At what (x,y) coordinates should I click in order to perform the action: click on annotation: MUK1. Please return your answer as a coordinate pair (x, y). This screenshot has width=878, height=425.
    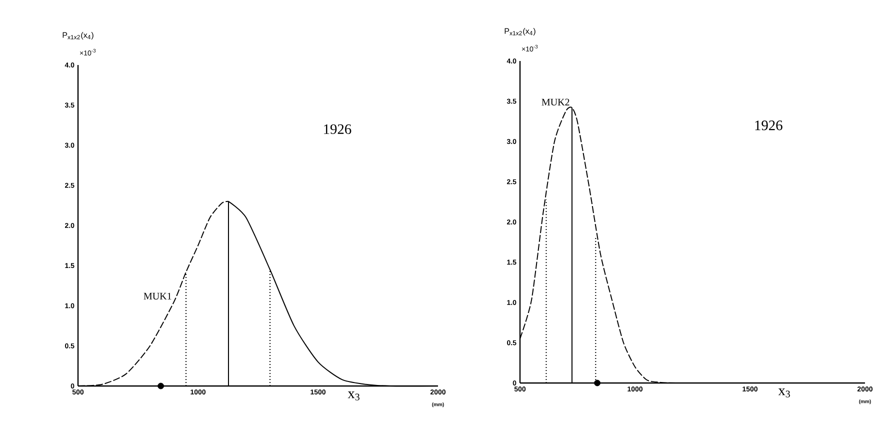
    Looking at the image, I should click on (158, 296).